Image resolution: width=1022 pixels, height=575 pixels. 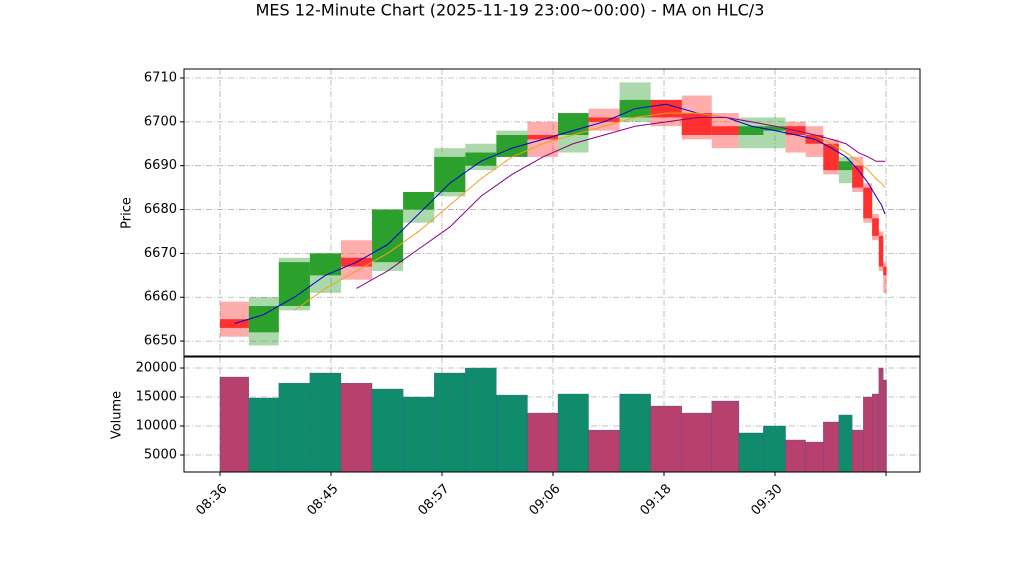 What do you see at coordinates (127, 213) in the screenshot?
I see `y-axis-label: Price` at bounding box center [127, 213].